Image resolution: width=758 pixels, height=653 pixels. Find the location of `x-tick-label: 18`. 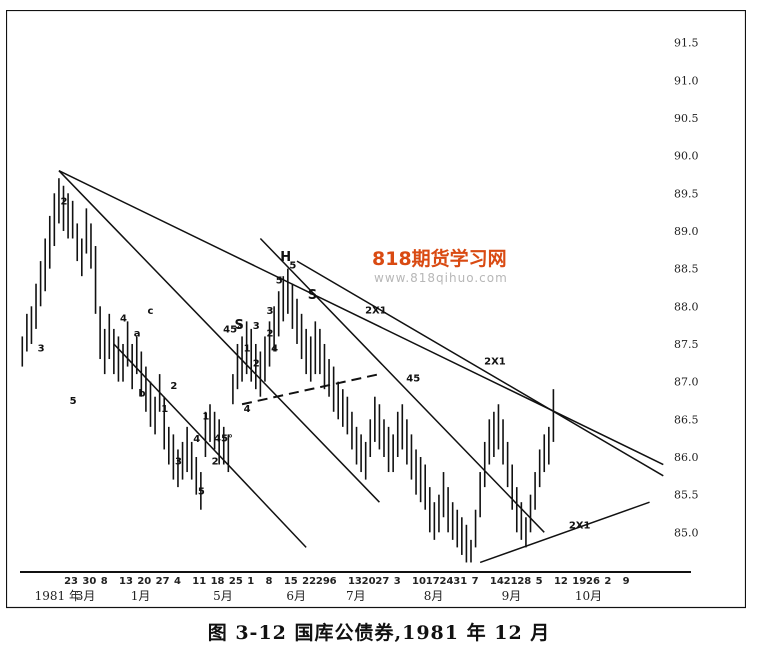

x-tick-label: 18 is located at coordinates (218, 581).